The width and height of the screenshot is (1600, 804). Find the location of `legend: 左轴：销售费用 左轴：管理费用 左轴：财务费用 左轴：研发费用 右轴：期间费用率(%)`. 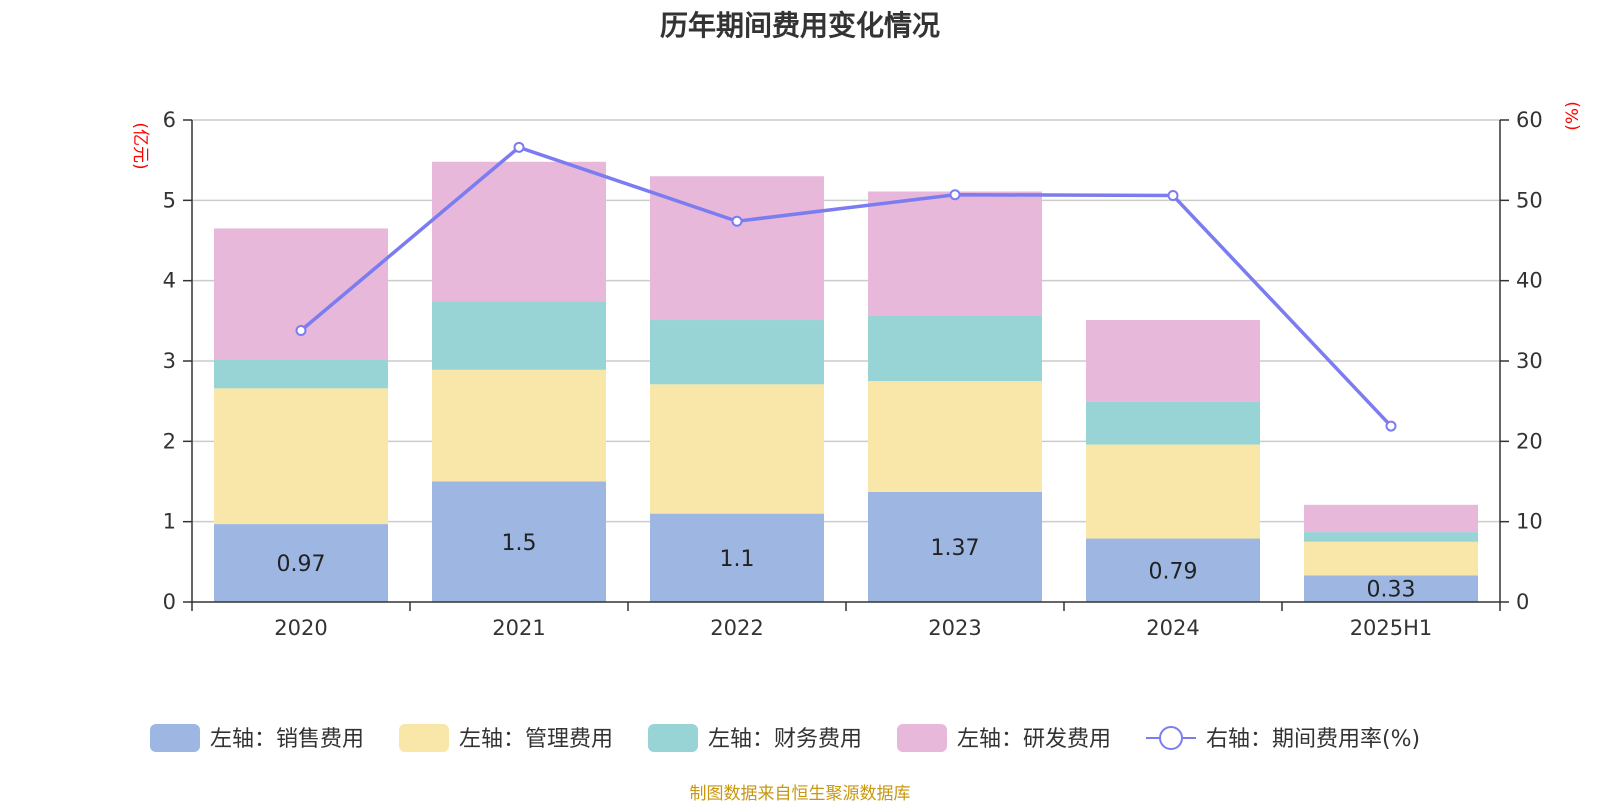

legend: 左轴：销售费用 左轴：管理费用 左轴：财务费用 左轴：研发费用 右轴：期间费用率(%) is located at coordinates (785, 738).